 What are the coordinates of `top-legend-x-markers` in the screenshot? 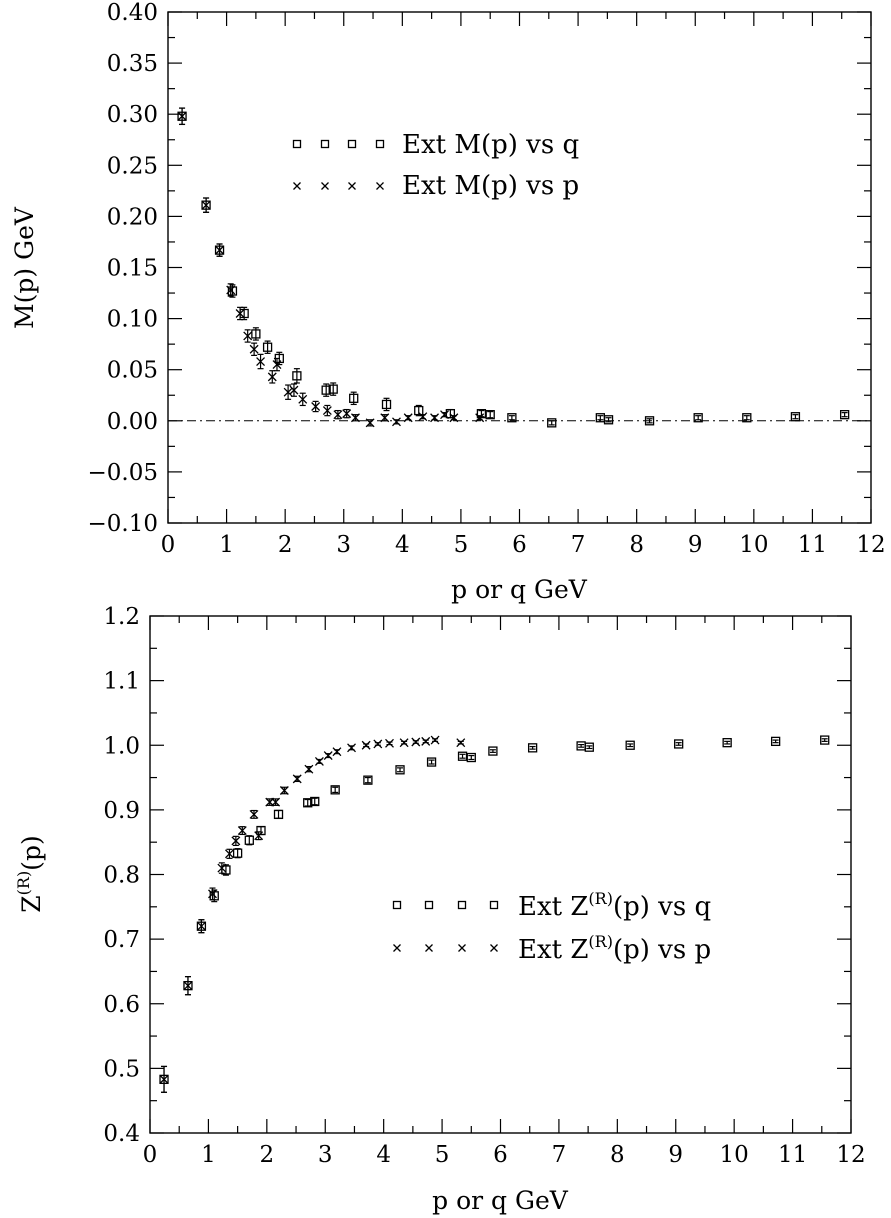 It's located at (338, 186).